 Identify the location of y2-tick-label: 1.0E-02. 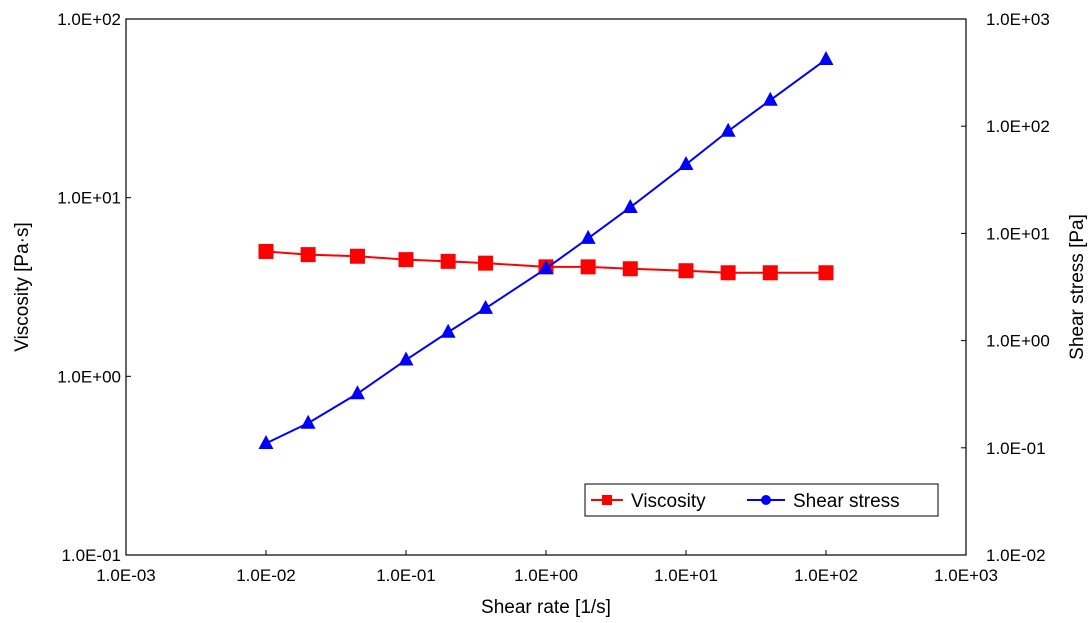
(1016, 555).